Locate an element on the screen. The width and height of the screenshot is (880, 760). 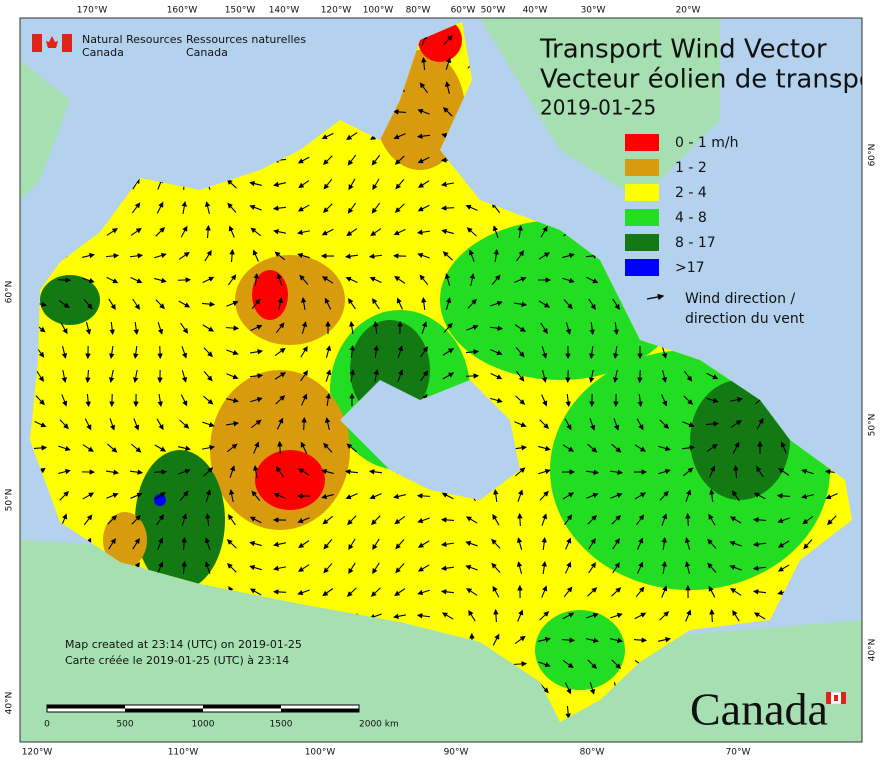
graticule-bottom: 80°W is located at coordinates (592, 753).